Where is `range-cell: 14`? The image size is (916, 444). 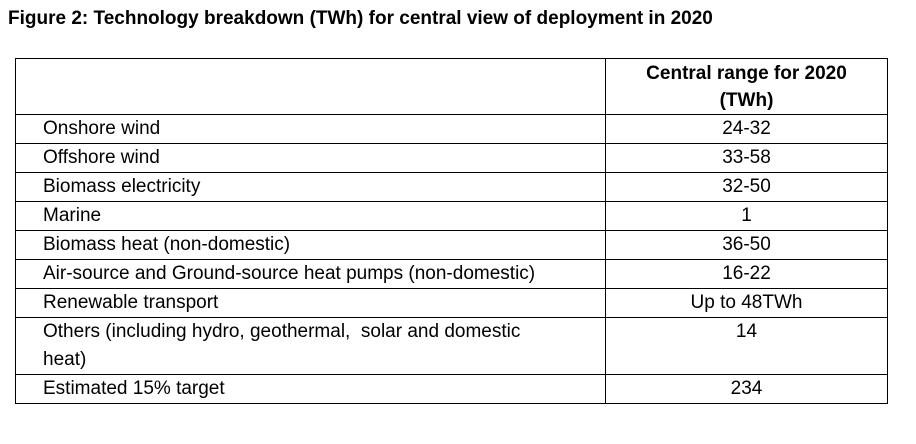
range-cell: 14 is located at coordinates (746, 346).